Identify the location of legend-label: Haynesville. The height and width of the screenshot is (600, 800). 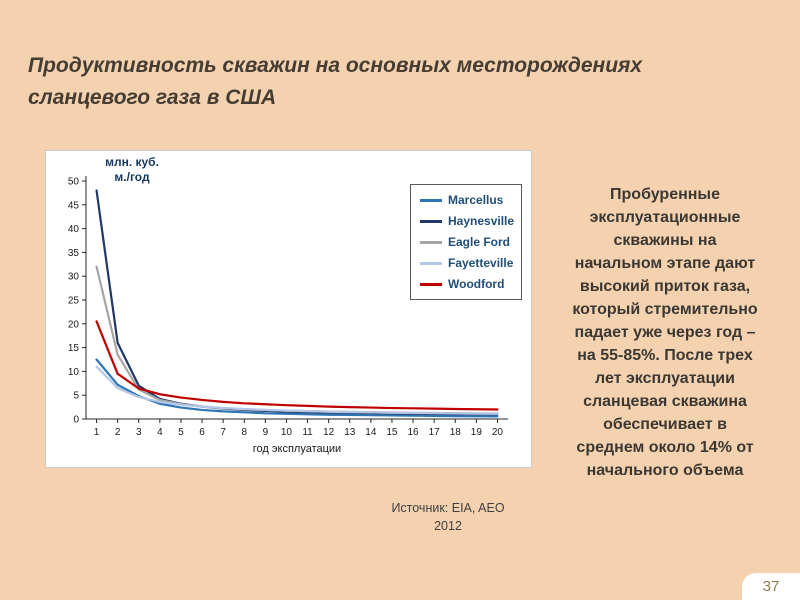
(481, 221).